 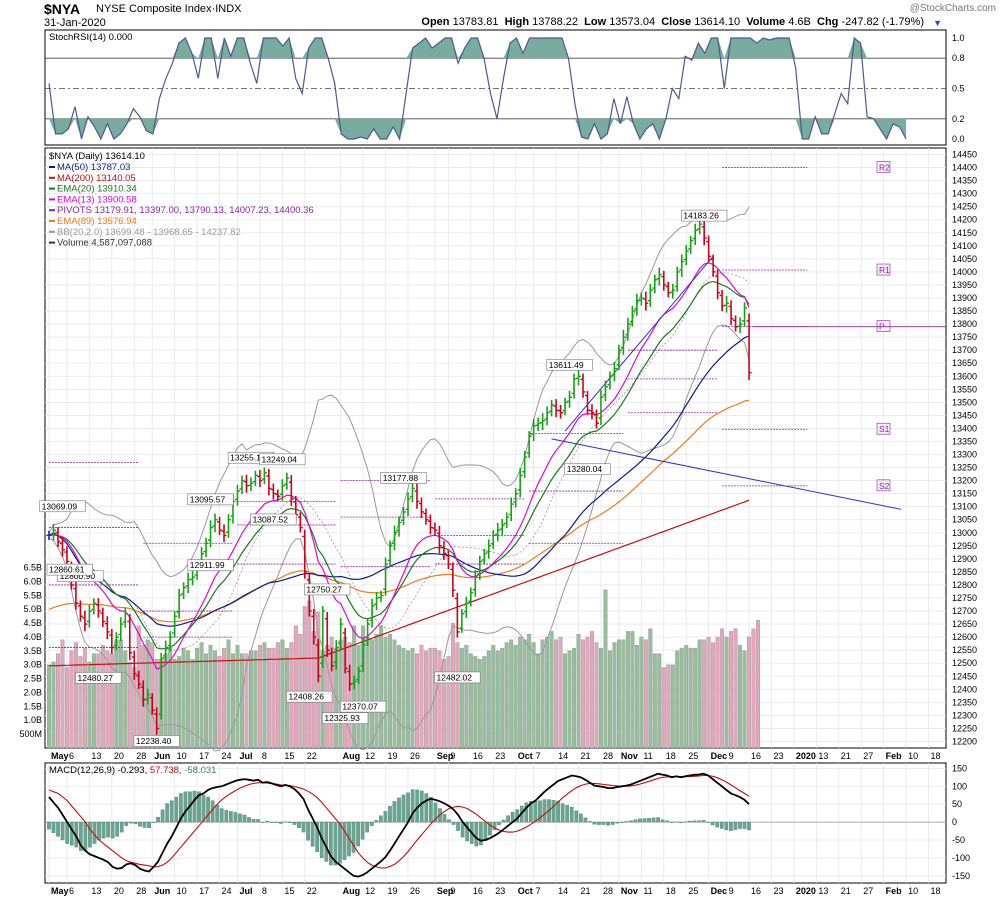 I want to click on volume-tick-label: 3.0B, so click(x=32, y=665).